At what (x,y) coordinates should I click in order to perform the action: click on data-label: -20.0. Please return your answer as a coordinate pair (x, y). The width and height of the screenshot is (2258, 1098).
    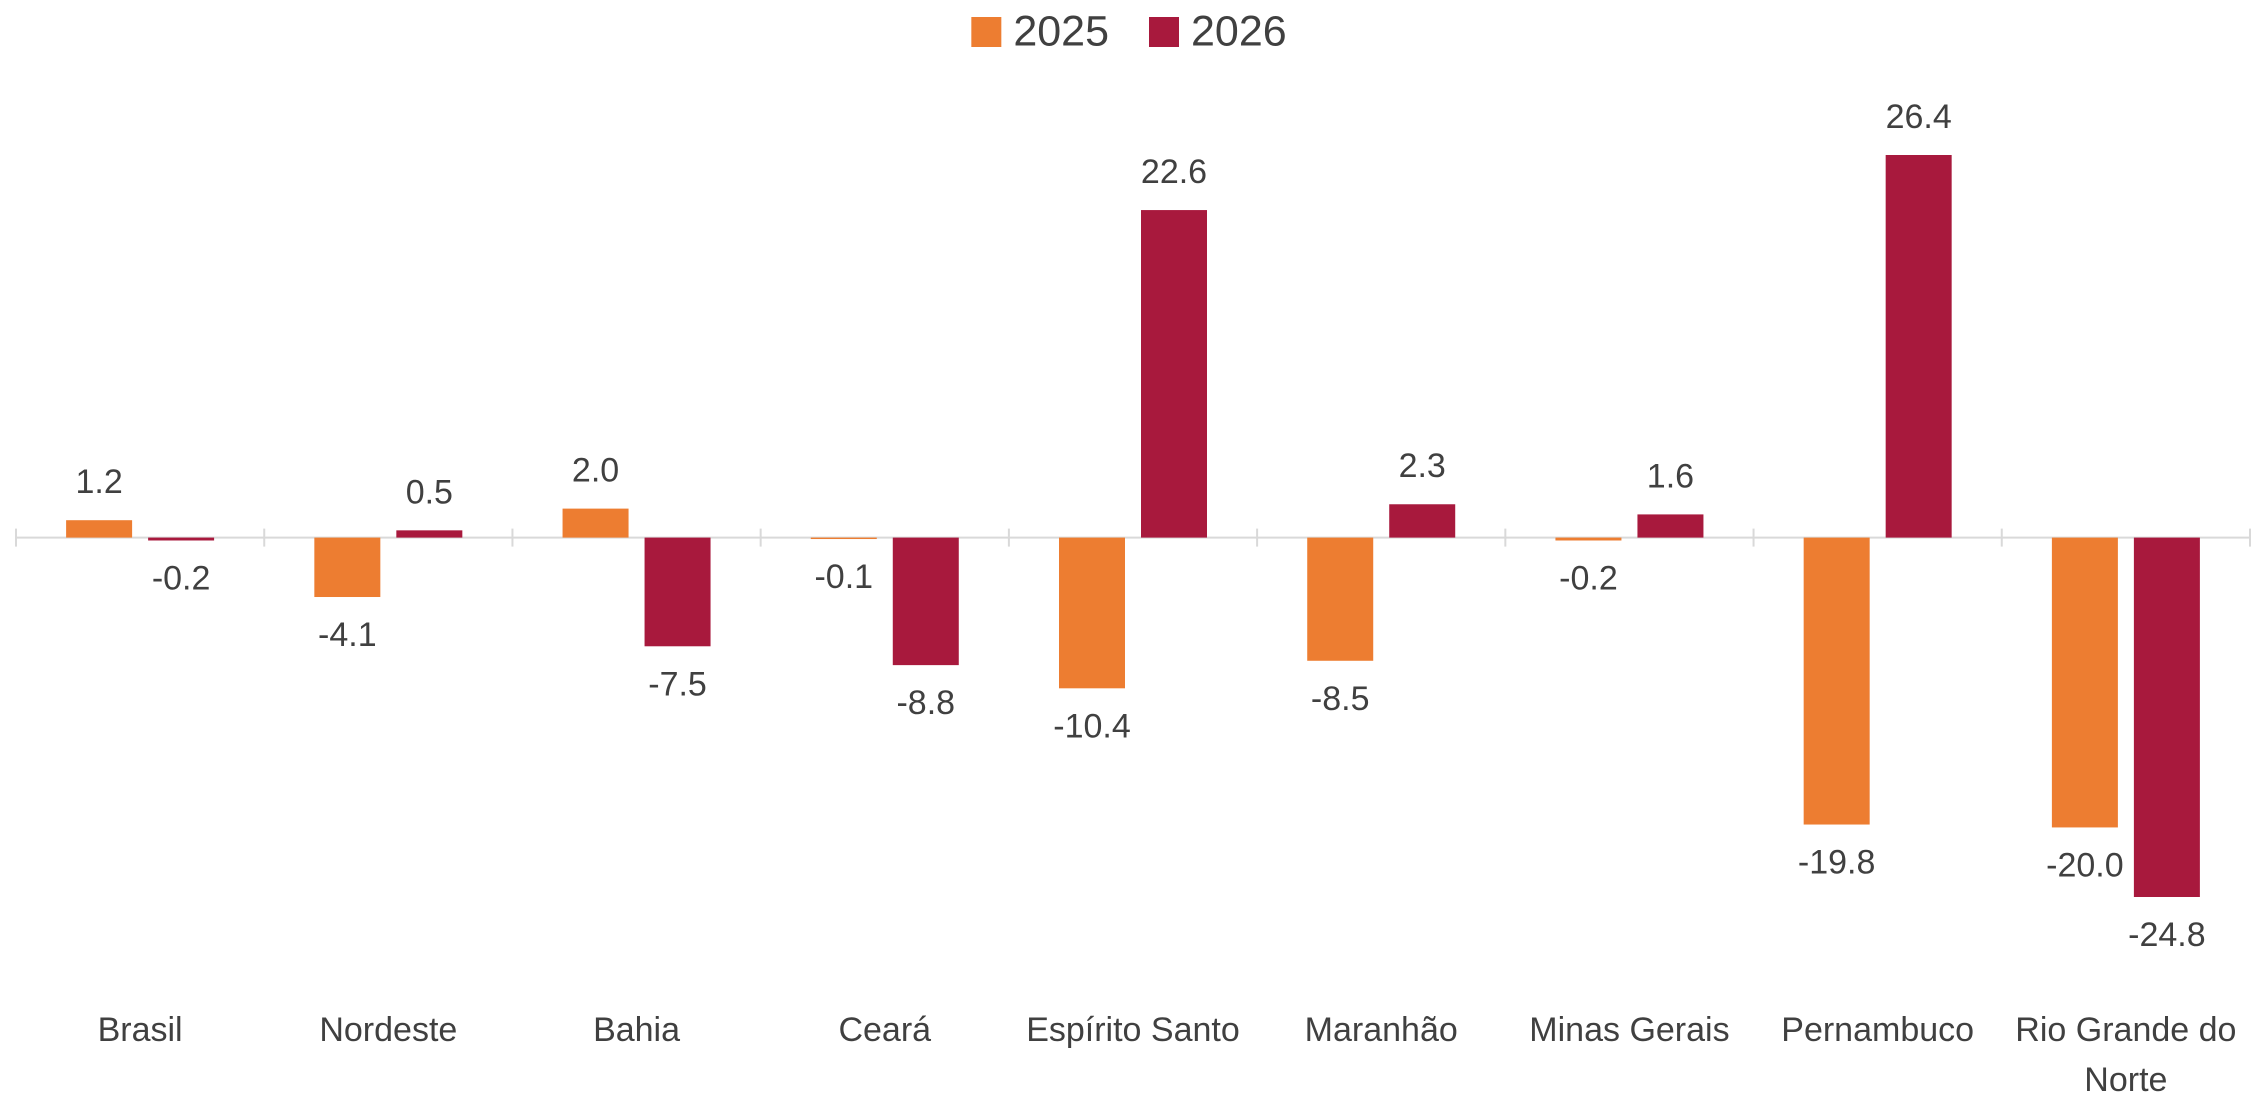
    Looking at the image, I should click on (2085, 865).